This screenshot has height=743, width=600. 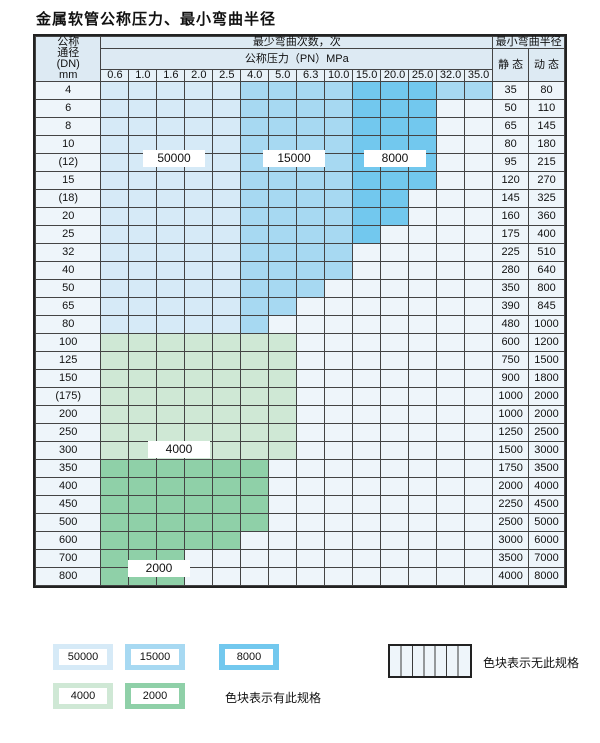 What do you see at coordinates (511, 198) in the screenshot?
I see `radius-static-cell: 145` at bounding box center [511, 198].